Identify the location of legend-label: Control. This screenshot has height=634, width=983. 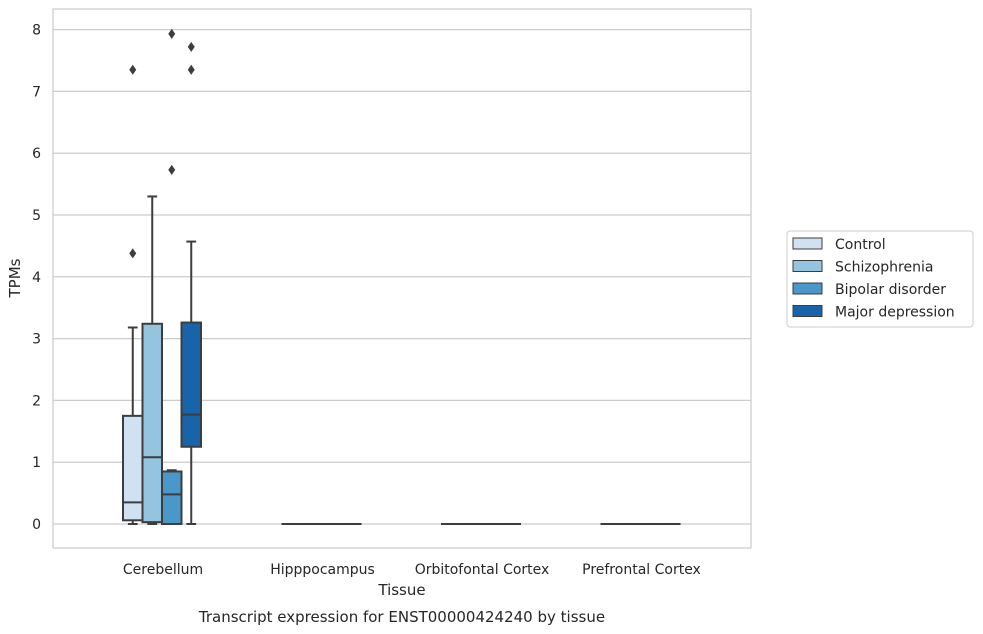
(860, 245).